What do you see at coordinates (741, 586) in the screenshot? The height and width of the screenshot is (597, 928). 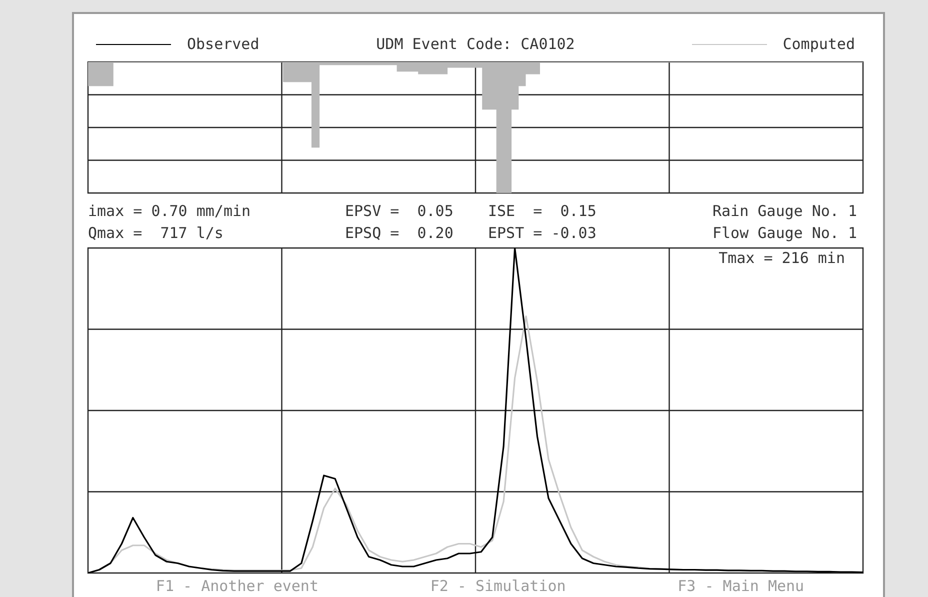 I see `text: F3 - Main Menu` at bounding box center [741, 586].